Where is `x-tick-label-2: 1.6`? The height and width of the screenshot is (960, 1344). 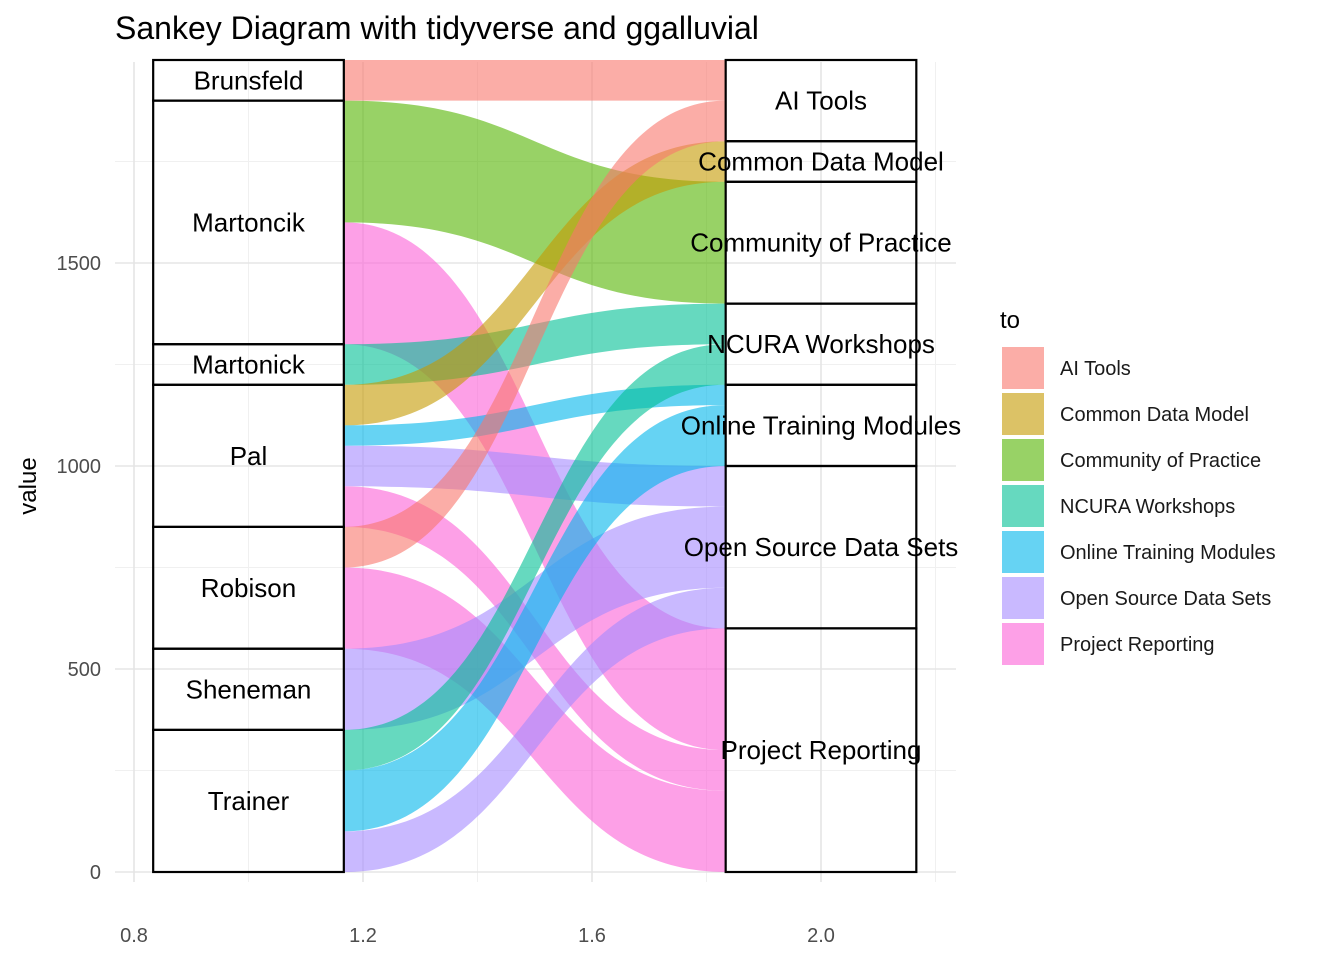
x-tick-label-2: 1.6 is located at coordinates (592, 936).